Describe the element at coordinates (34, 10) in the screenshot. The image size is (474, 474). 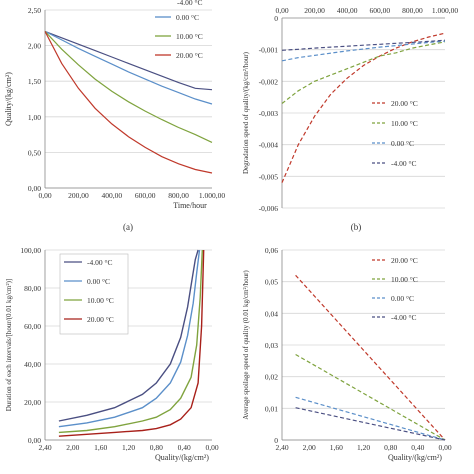
I see `y-tick-label: 2,50` at that location.